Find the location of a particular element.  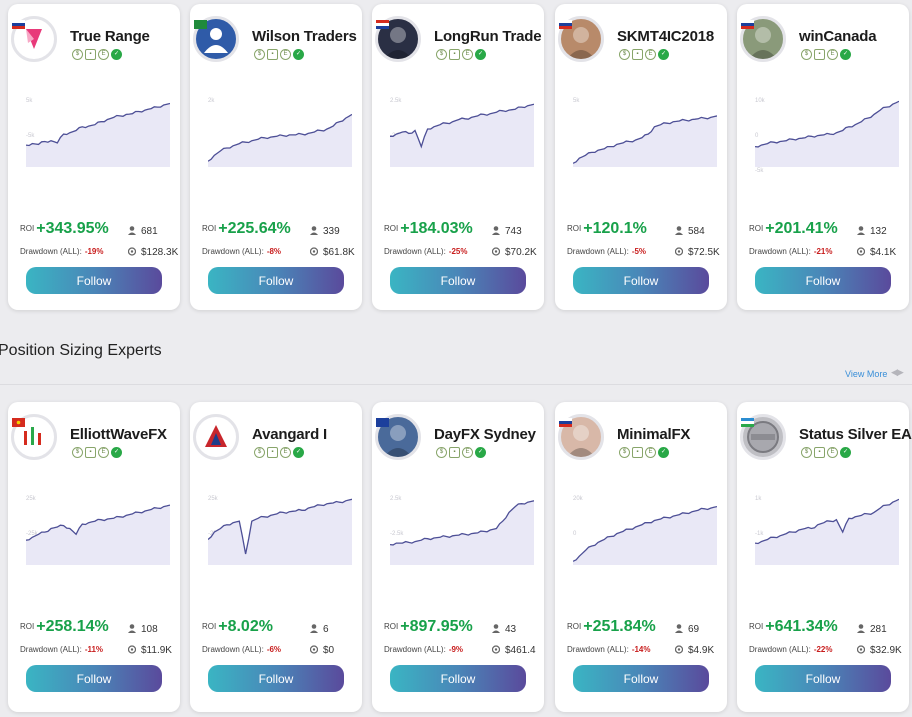

roi-value: +897.95% is located at coordinates (436, 626).